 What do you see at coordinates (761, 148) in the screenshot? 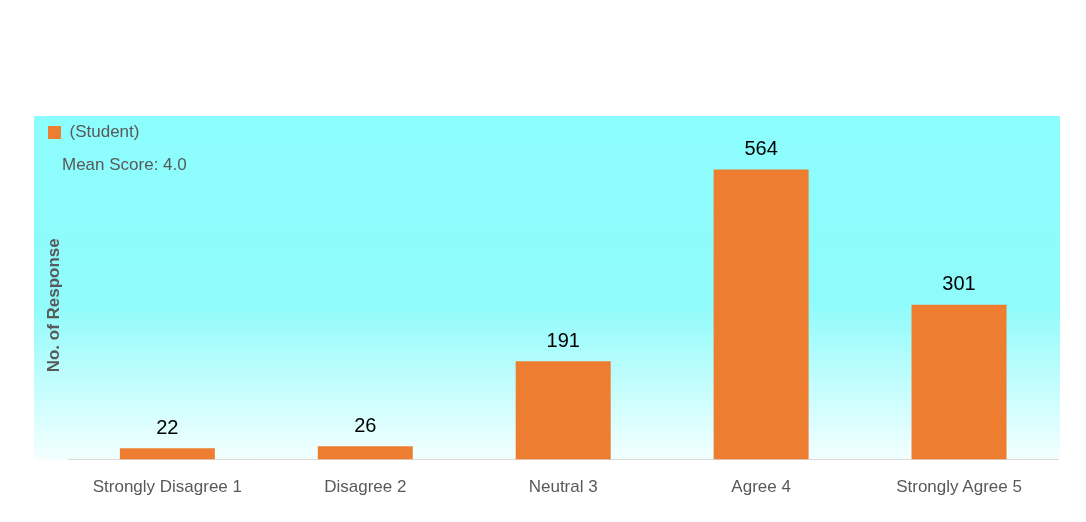
I see `data-label: 564` at bounding box center [761, 148].